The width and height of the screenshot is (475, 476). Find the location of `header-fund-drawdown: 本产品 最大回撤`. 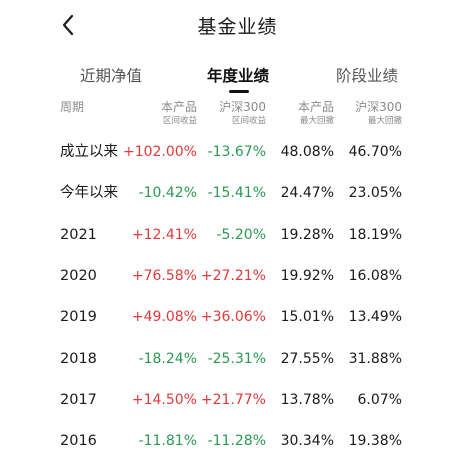

header-fund-drawdown: 本产品 最大回撤 is located at coordinates (315, 113).